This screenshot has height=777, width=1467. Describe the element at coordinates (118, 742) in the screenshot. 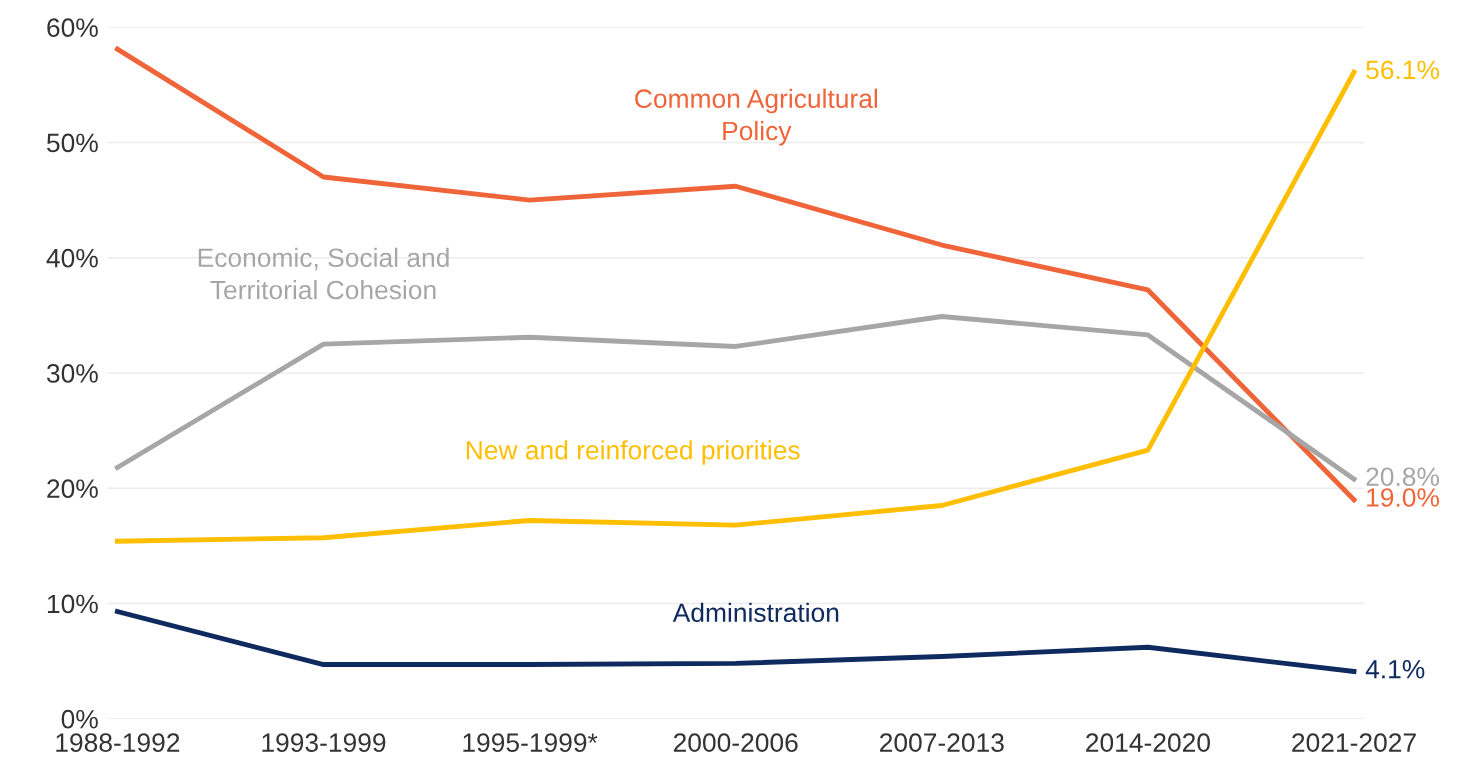

I see `x-tick-label: 1988-1992` at that location.